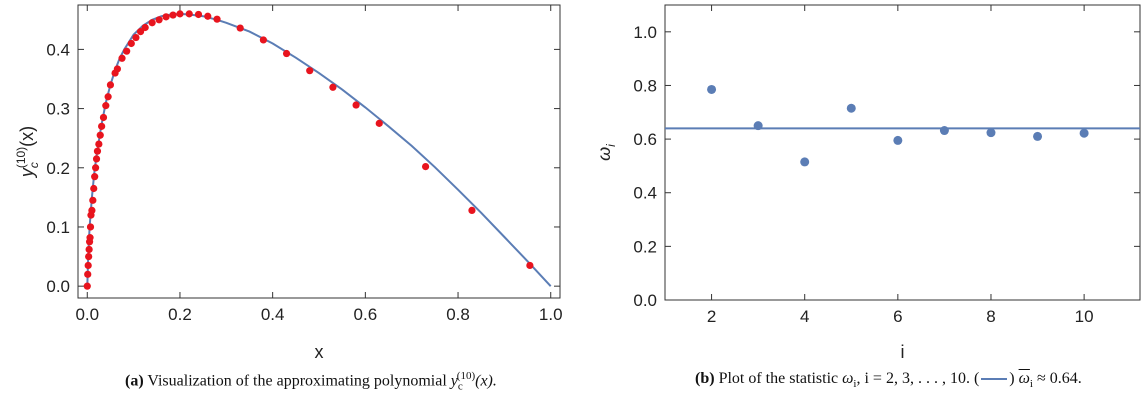  I want to click on caption-a-sym-sup: (10), so click(466, 376).